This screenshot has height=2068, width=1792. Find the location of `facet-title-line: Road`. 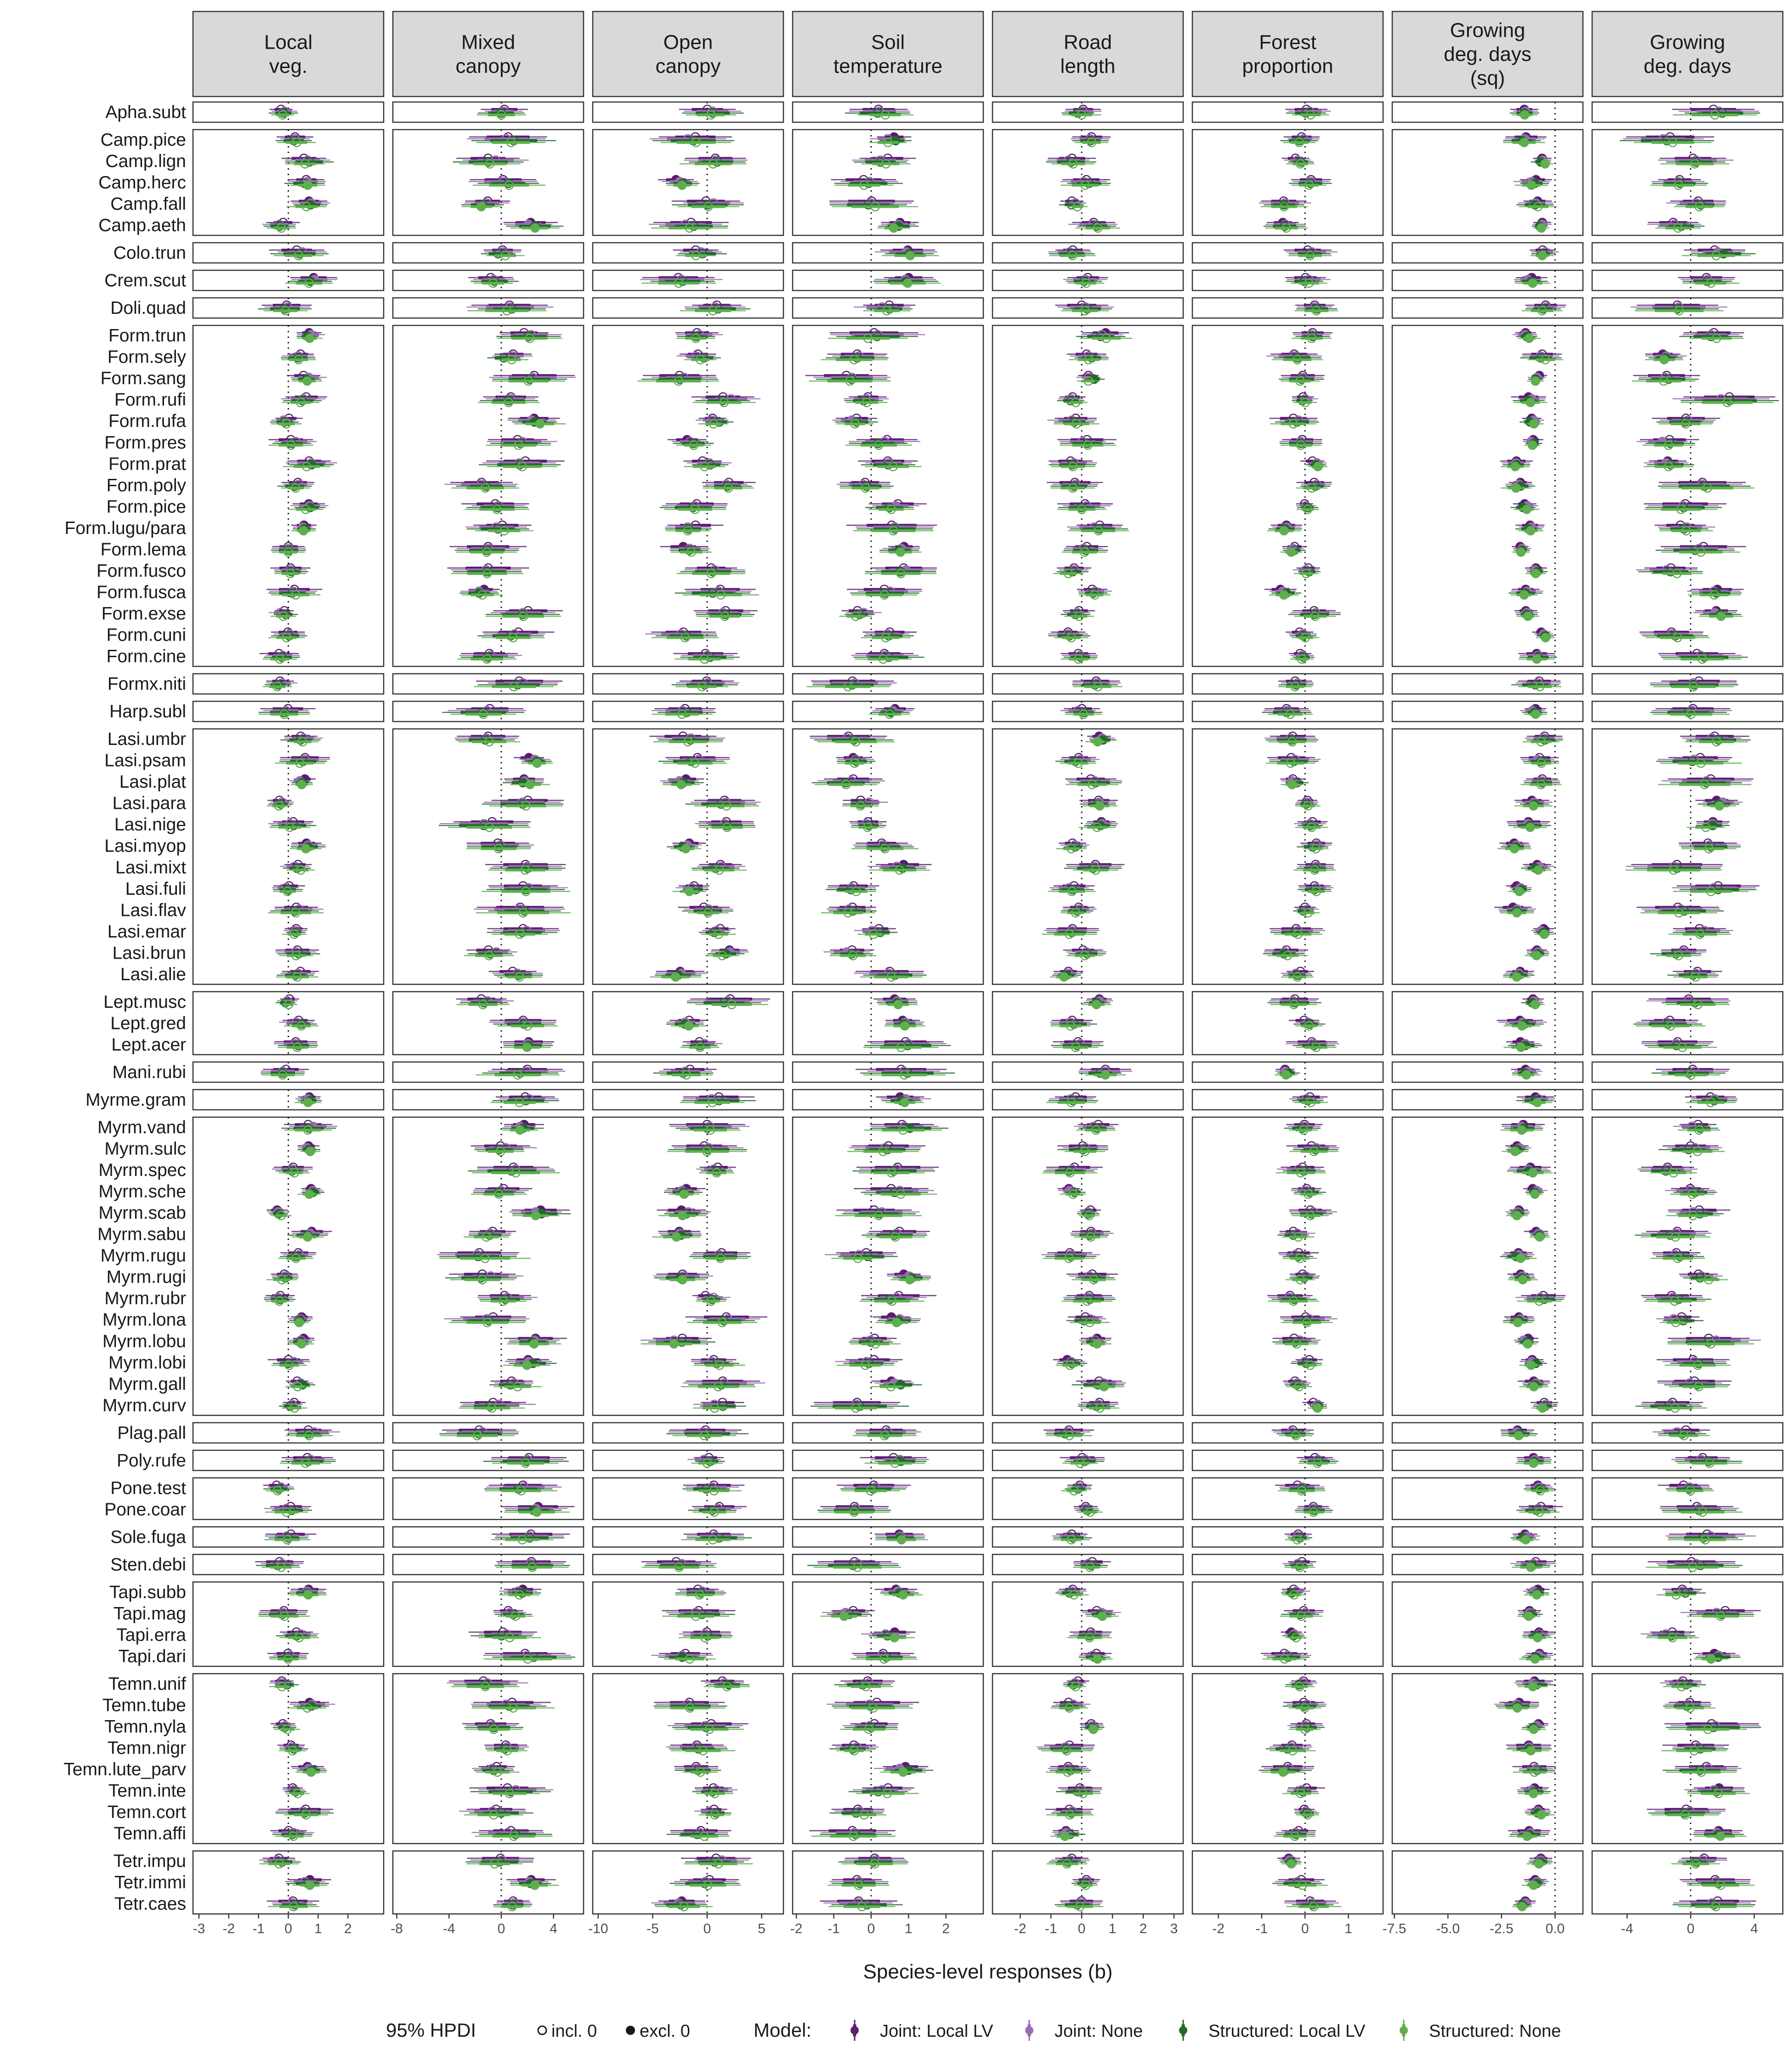

facet-title-line: Road is located at coordinates (1088, 42).